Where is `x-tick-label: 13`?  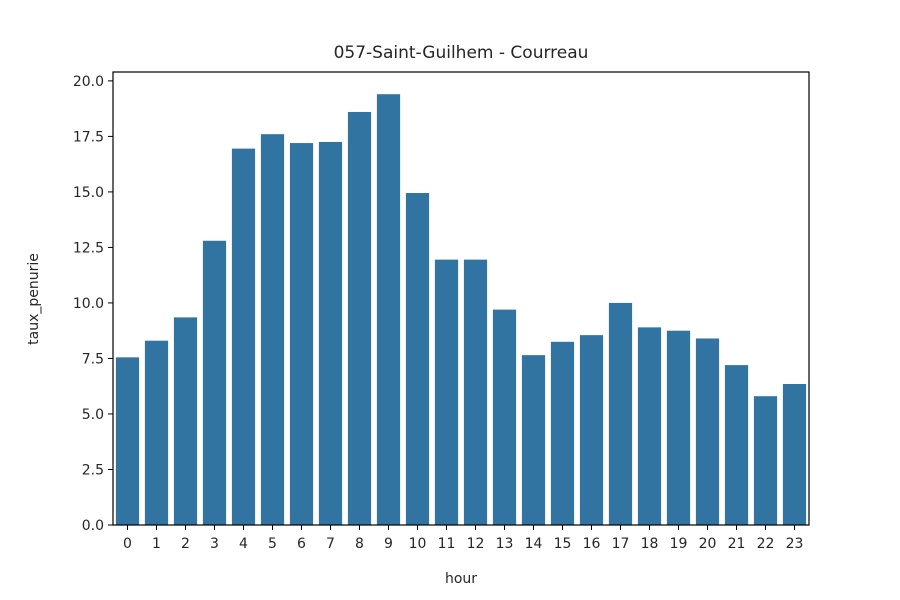 x-tick-label: 13 is located at coordinates (505, 544).